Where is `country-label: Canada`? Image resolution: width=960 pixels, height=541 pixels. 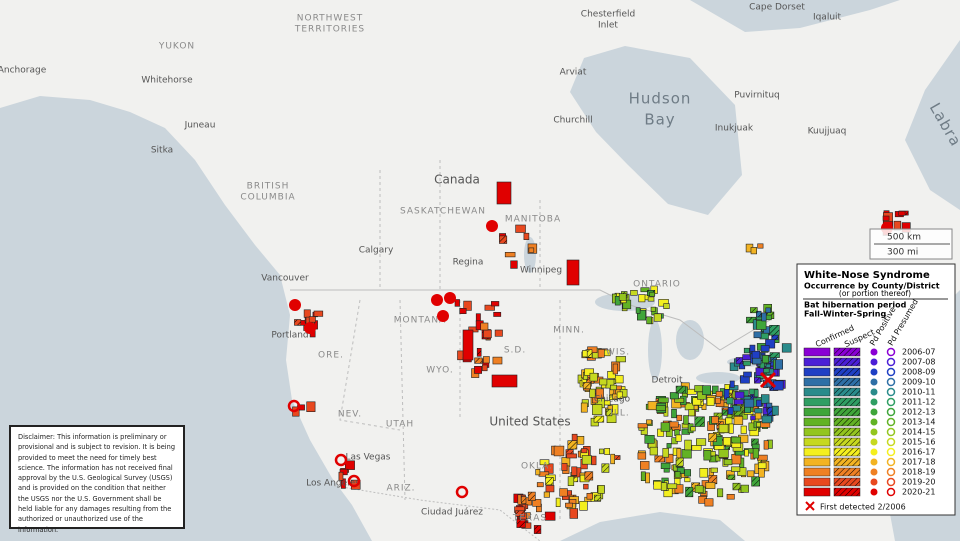
country-label: Canada is located at coordinates (457, 180).